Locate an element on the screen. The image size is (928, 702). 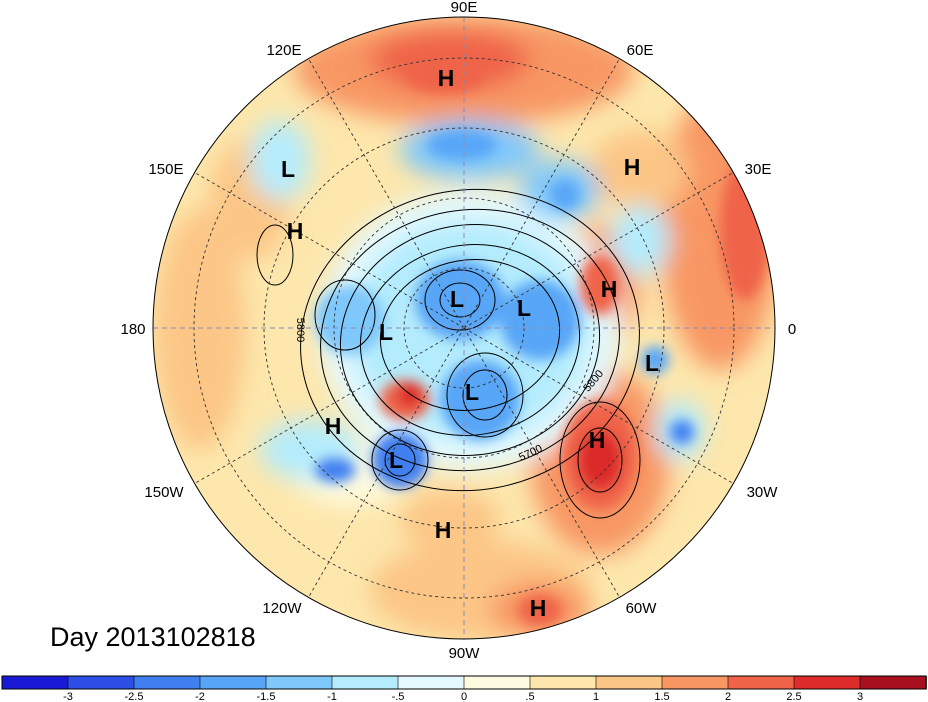
colorbar-tick-label: 1.5 is located at coordinates (661, 696).